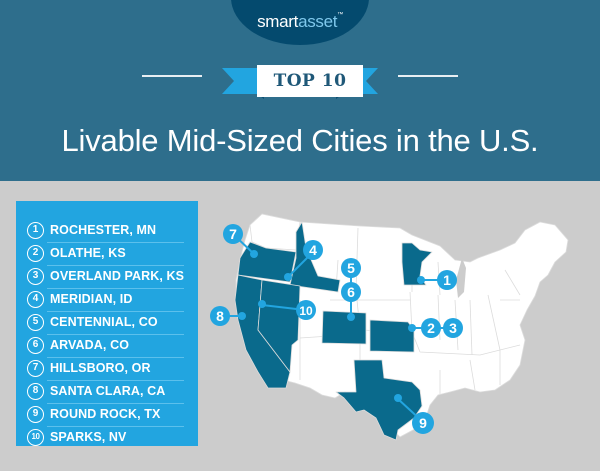 The image size is (600, 471). I want to click on legend-item: 5 CENTENNIAL, CO, so click(107, 324).